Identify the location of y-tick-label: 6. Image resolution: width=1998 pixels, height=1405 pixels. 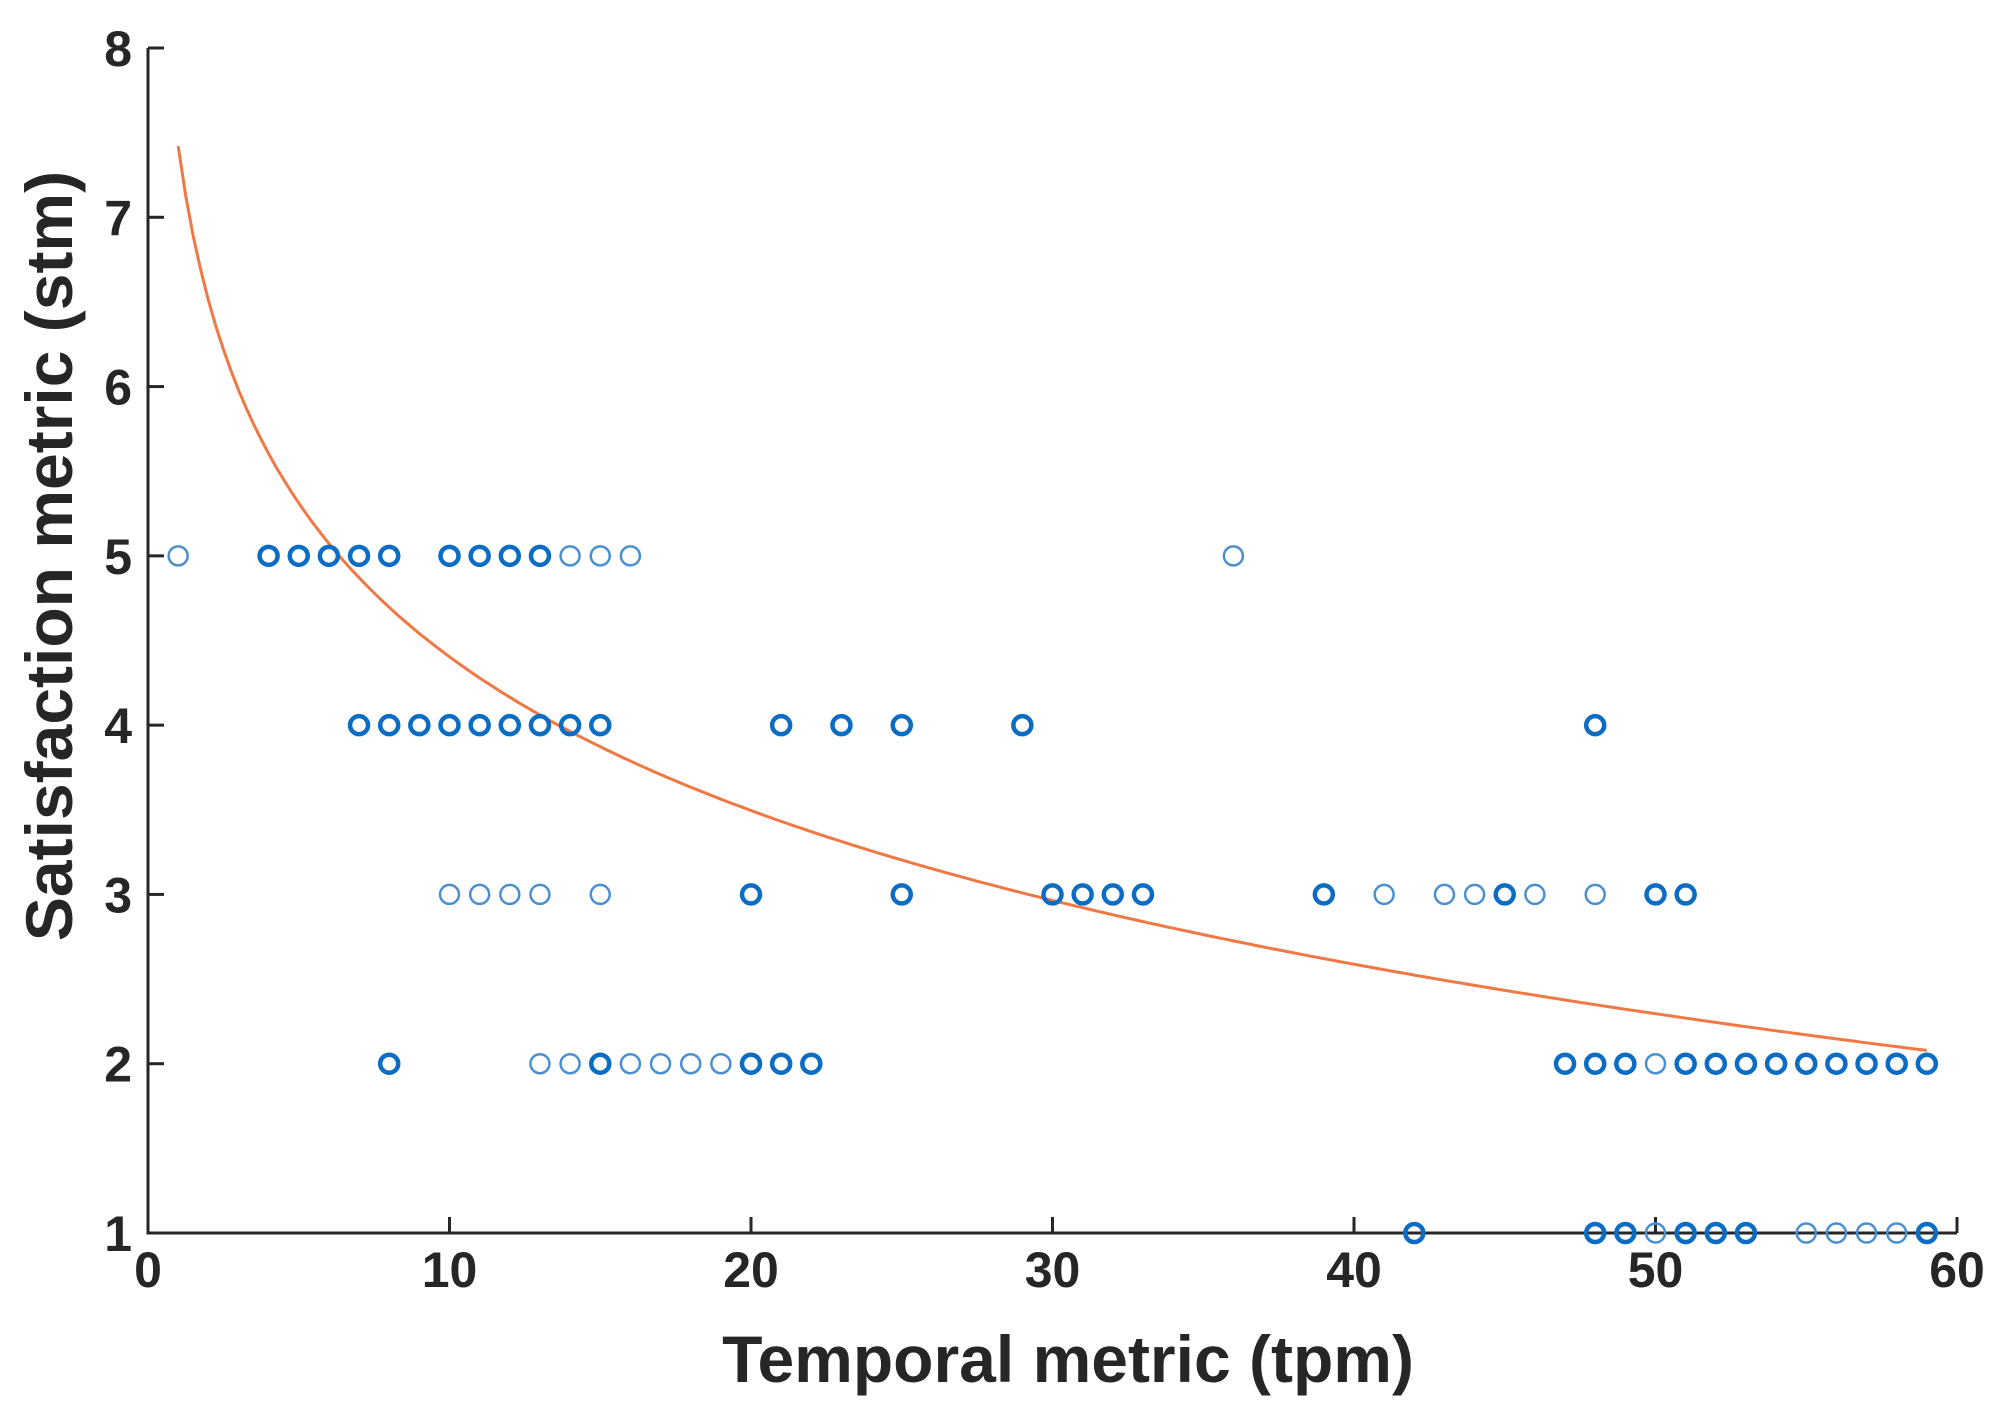
(118, 388).